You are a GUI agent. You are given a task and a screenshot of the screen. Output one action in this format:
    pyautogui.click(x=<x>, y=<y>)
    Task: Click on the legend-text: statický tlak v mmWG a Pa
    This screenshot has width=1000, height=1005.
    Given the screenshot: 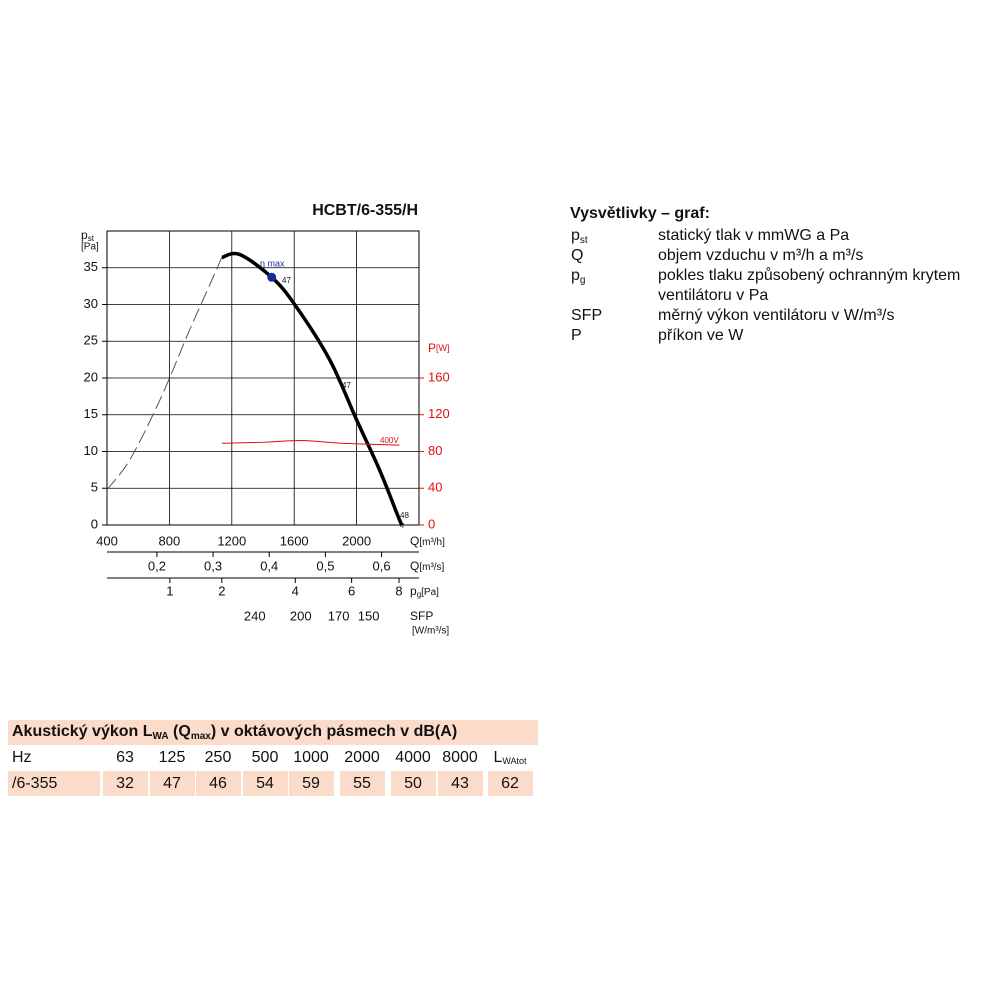 What is the action you would take?
    pyautogui.click(x=753, y=235)
    